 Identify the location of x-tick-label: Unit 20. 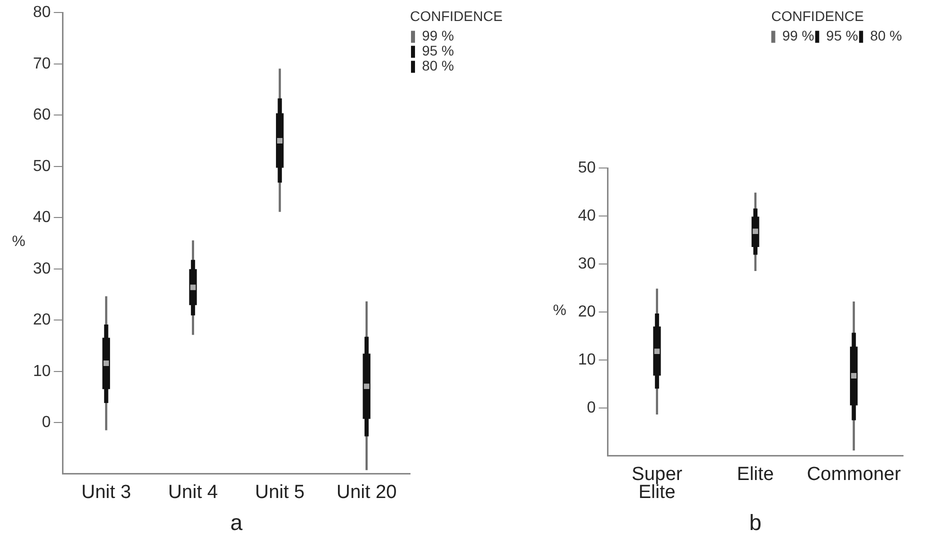
(366, 493).